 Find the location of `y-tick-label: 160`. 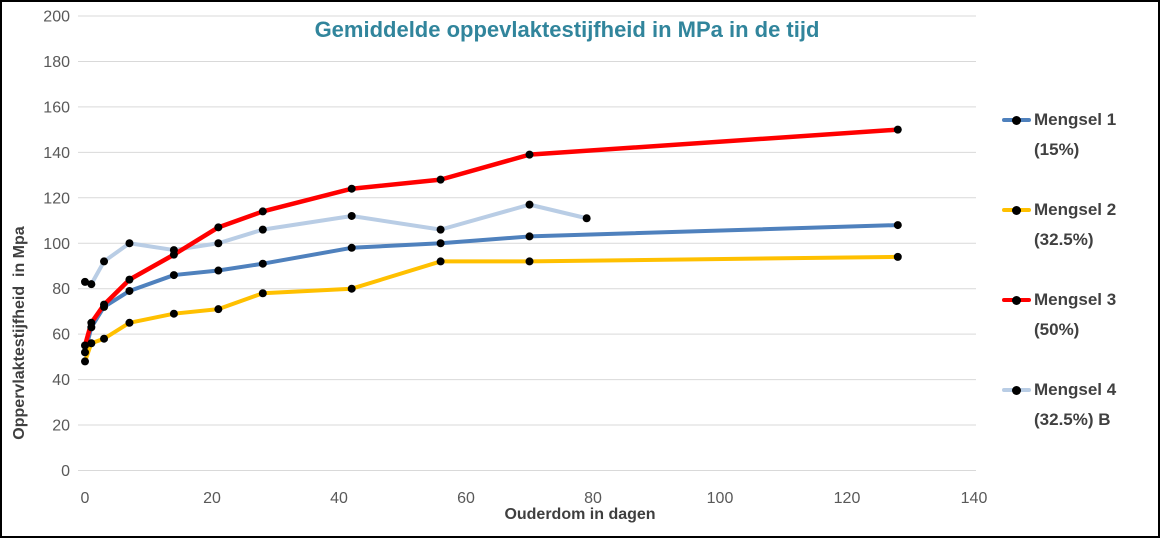

y-tick-label: 160 is located at coordinates (56, 107).